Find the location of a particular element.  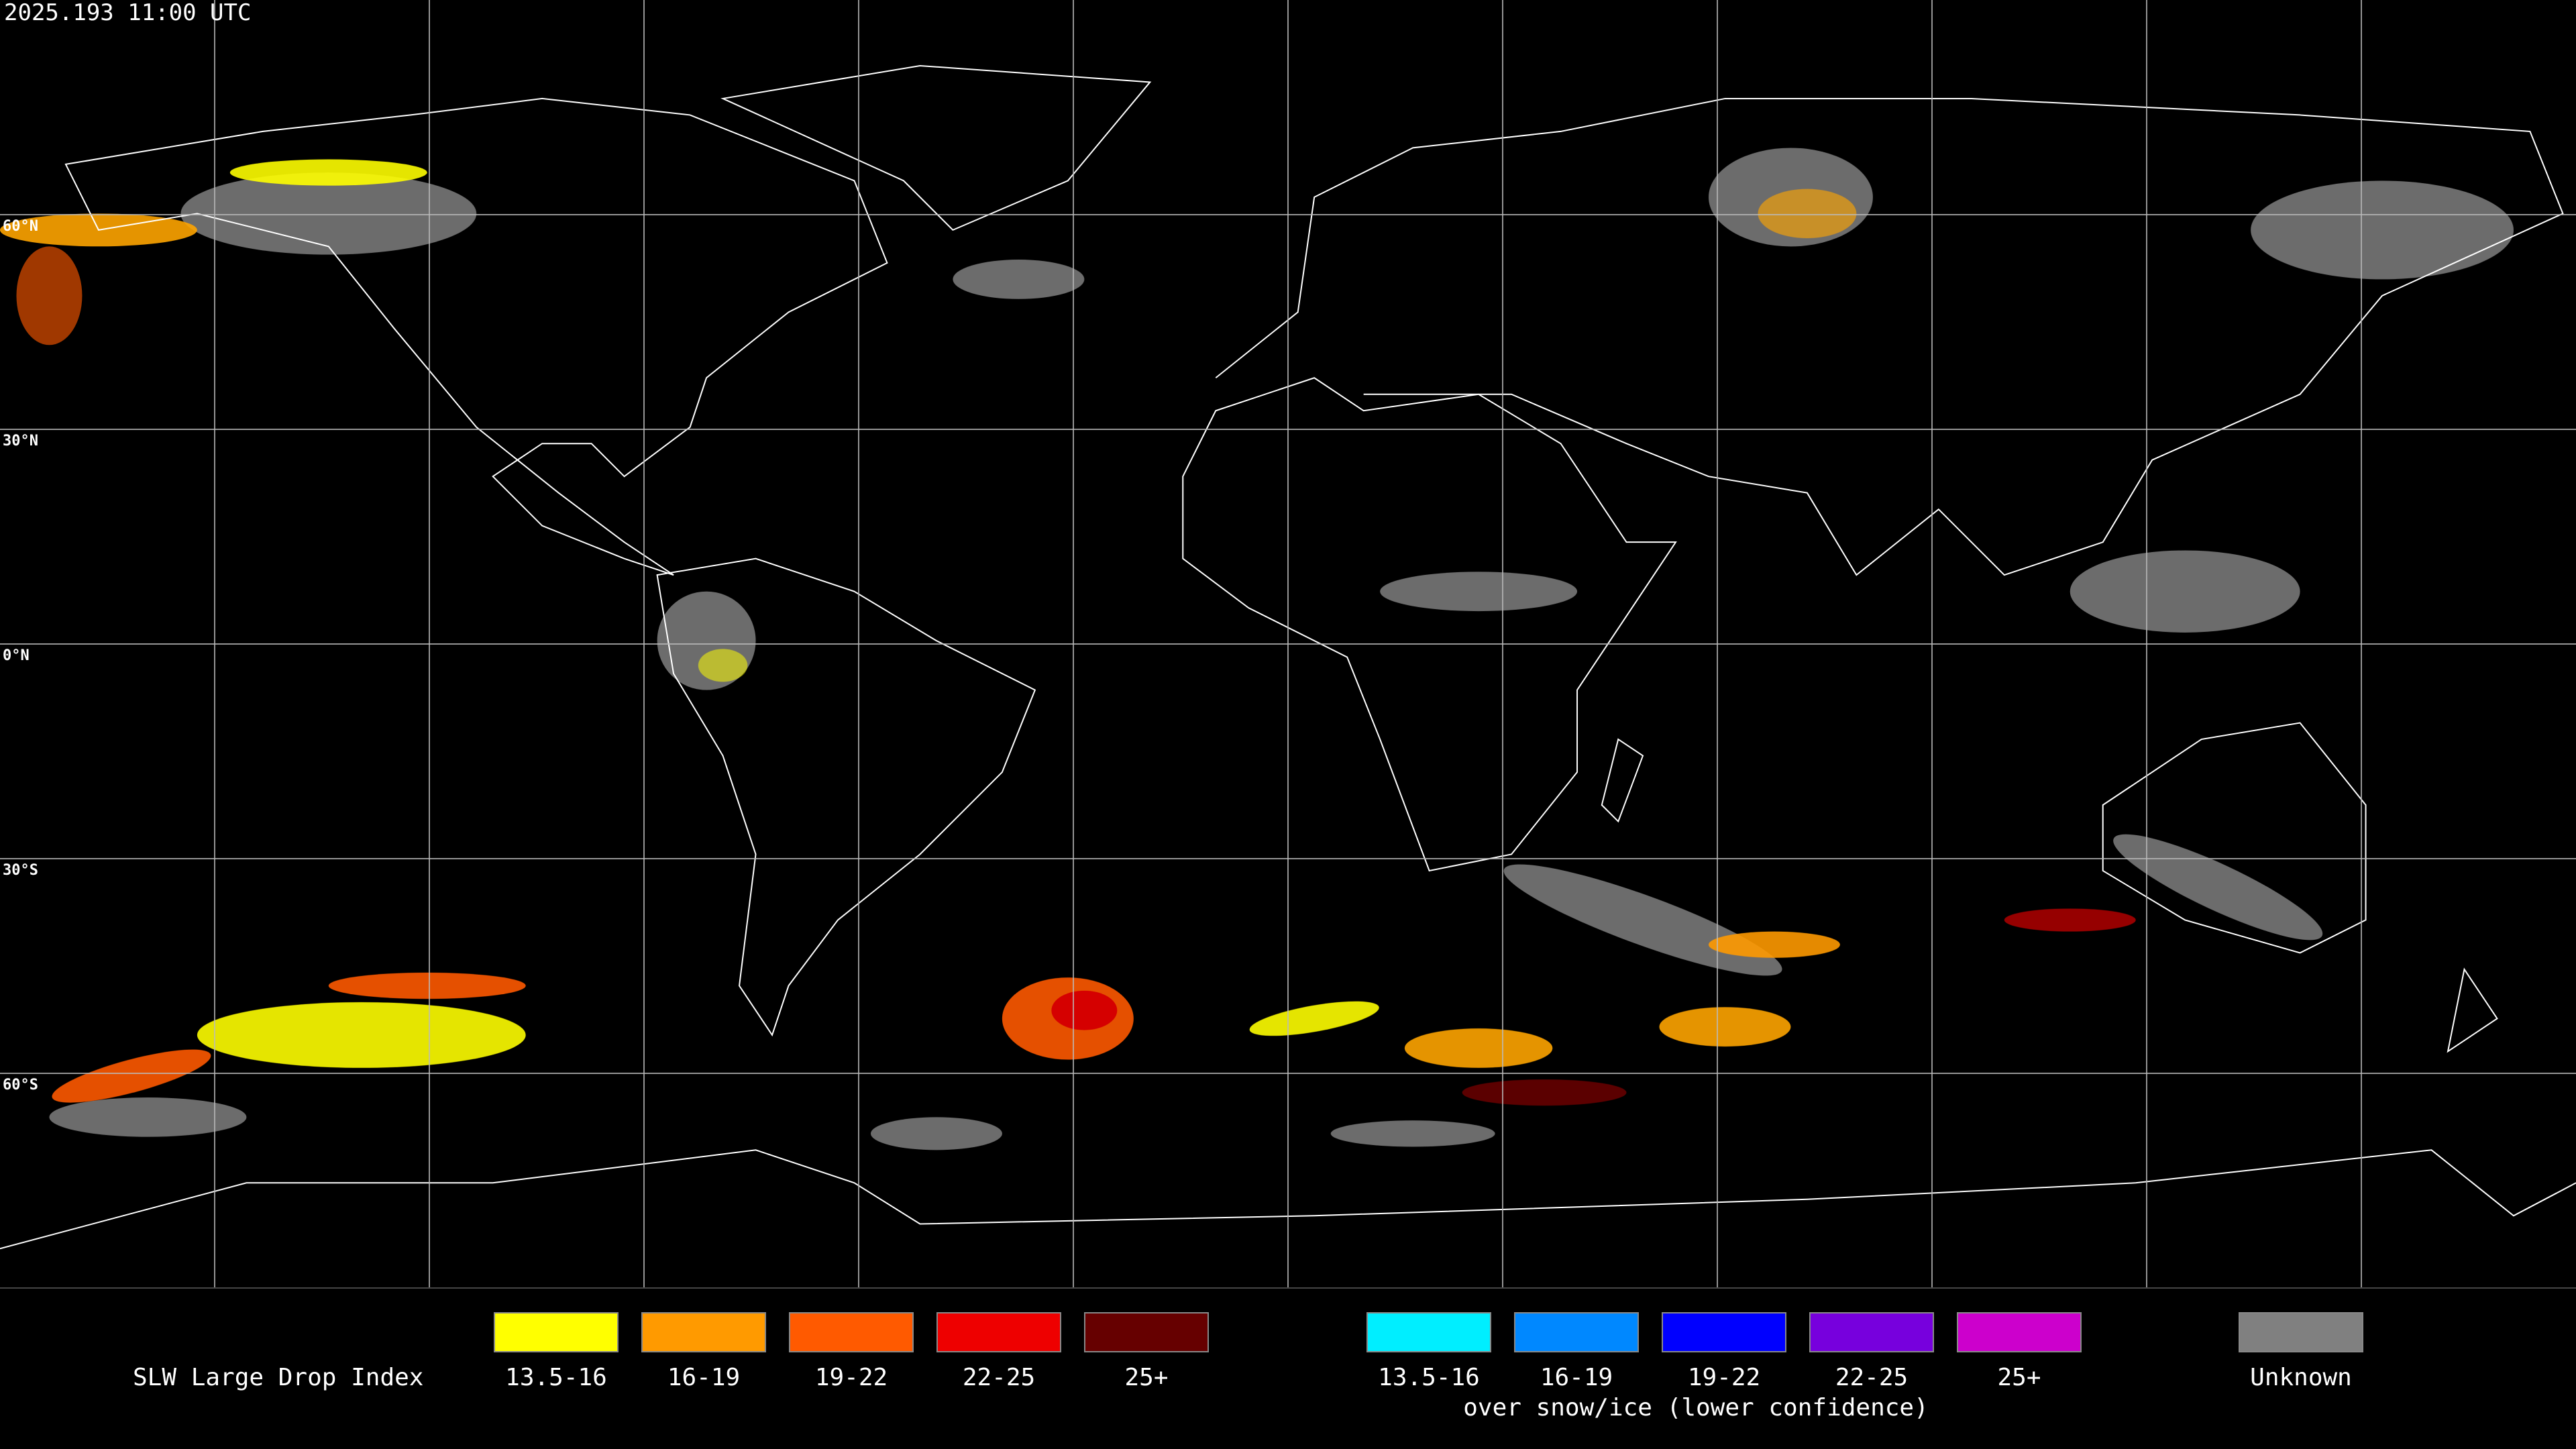

latitude-label: 60°S is located at coordinates (20, 1085).